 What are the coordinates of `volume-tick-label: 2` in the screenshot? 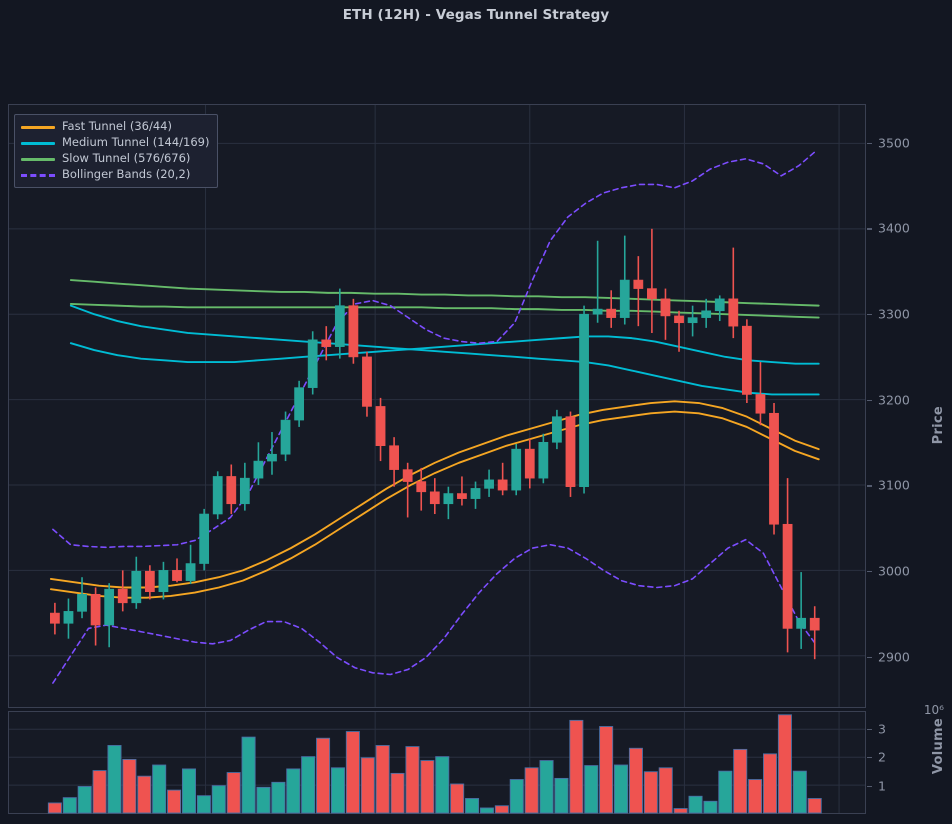 It's located at (882, 757).